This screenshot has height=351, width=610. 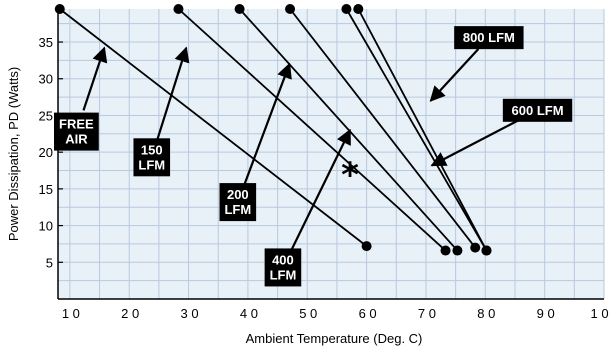 I want to click on x-tick-label: 4 0, so click(x=249, y=313).